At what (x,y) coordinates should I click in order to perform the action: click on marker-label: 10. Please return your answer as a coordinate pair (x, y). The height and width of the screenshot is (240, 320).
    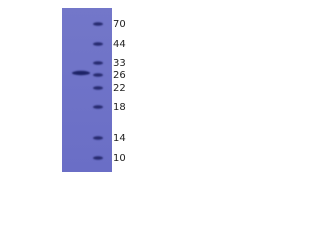
    Looking at the image, I should click on (119, 158).